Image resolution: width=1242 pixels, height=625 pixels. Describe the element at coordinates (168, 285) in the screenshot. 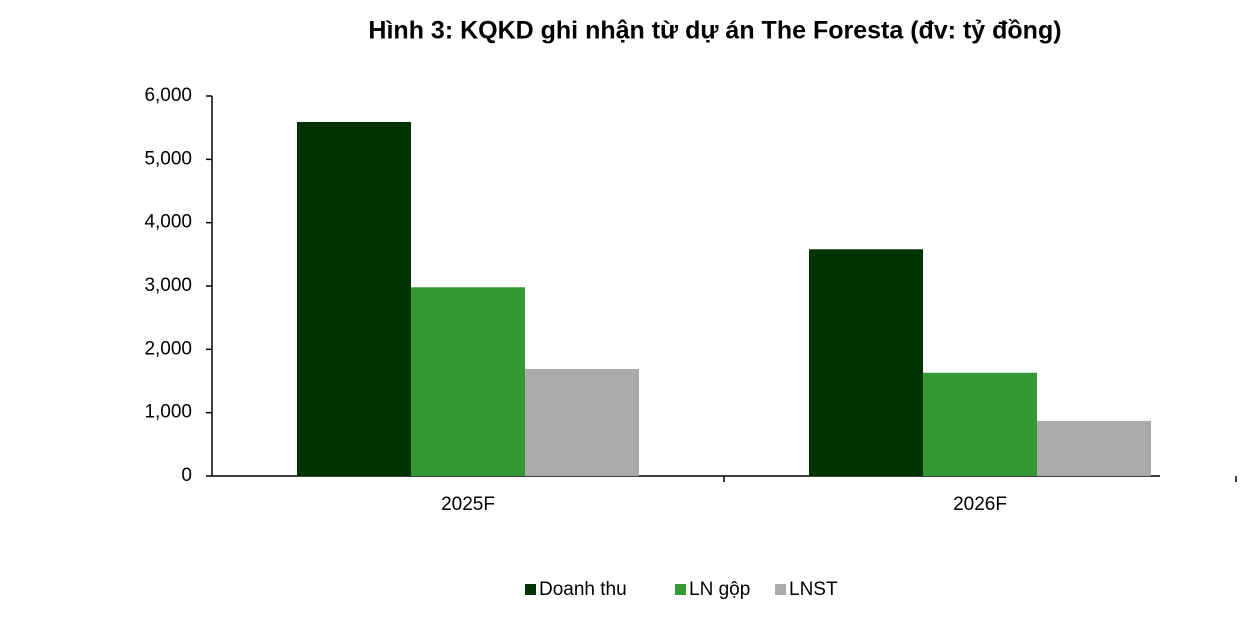

I see `y-tick-label: 3,000` at that location.